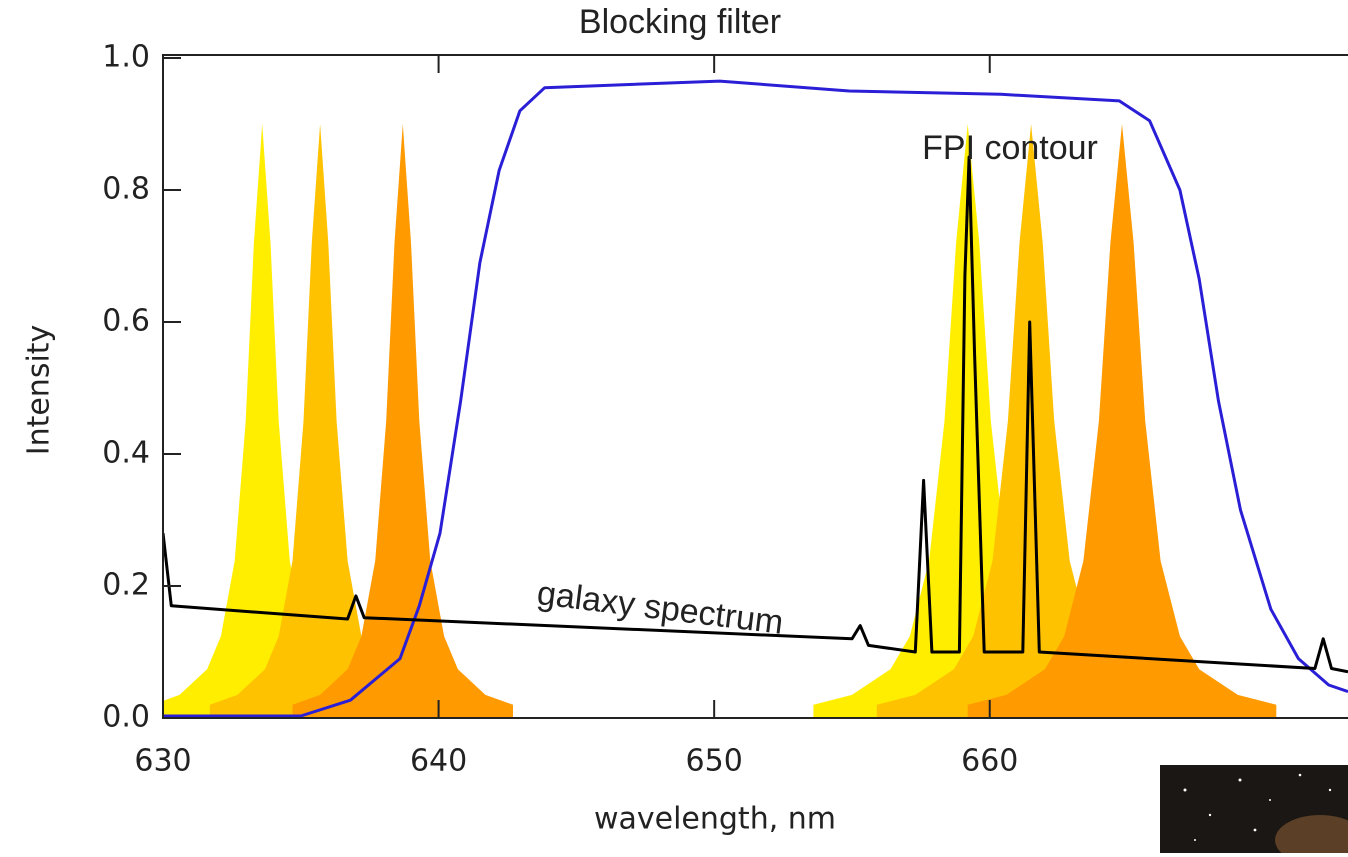  Describe the element at coordinates (126, 189) in the screenshot. I see `y-tick-label: 0.8` at that location.